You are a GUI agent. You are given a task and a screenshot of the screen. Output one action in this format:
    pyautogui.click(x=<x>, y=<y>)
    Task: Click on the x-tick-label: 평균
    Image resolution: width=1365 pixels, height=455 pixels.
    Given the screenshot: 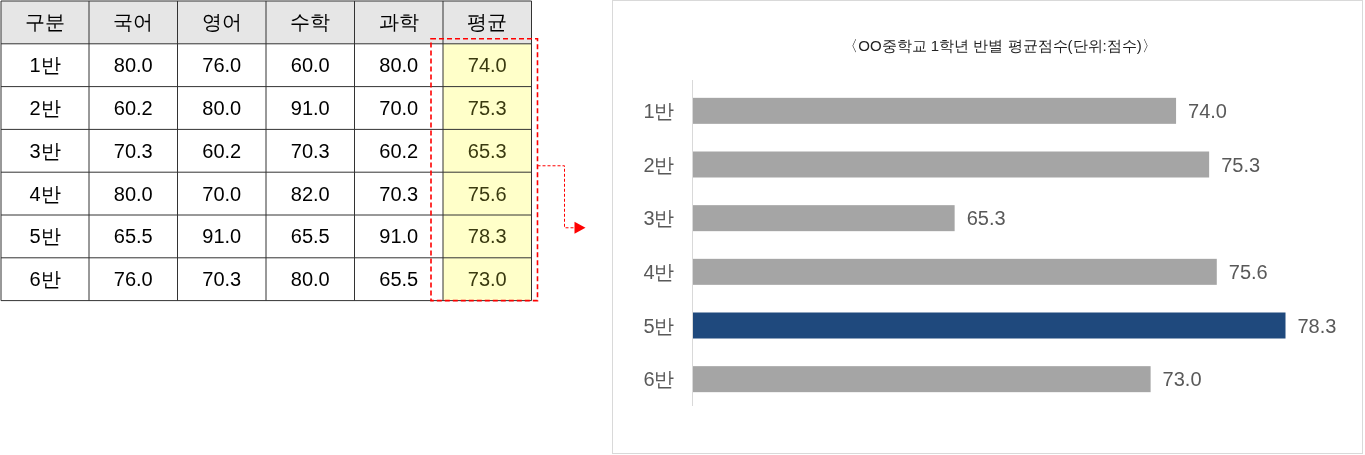 What is the action you would take?
    pyautogui.click(x=487, y=22)
    